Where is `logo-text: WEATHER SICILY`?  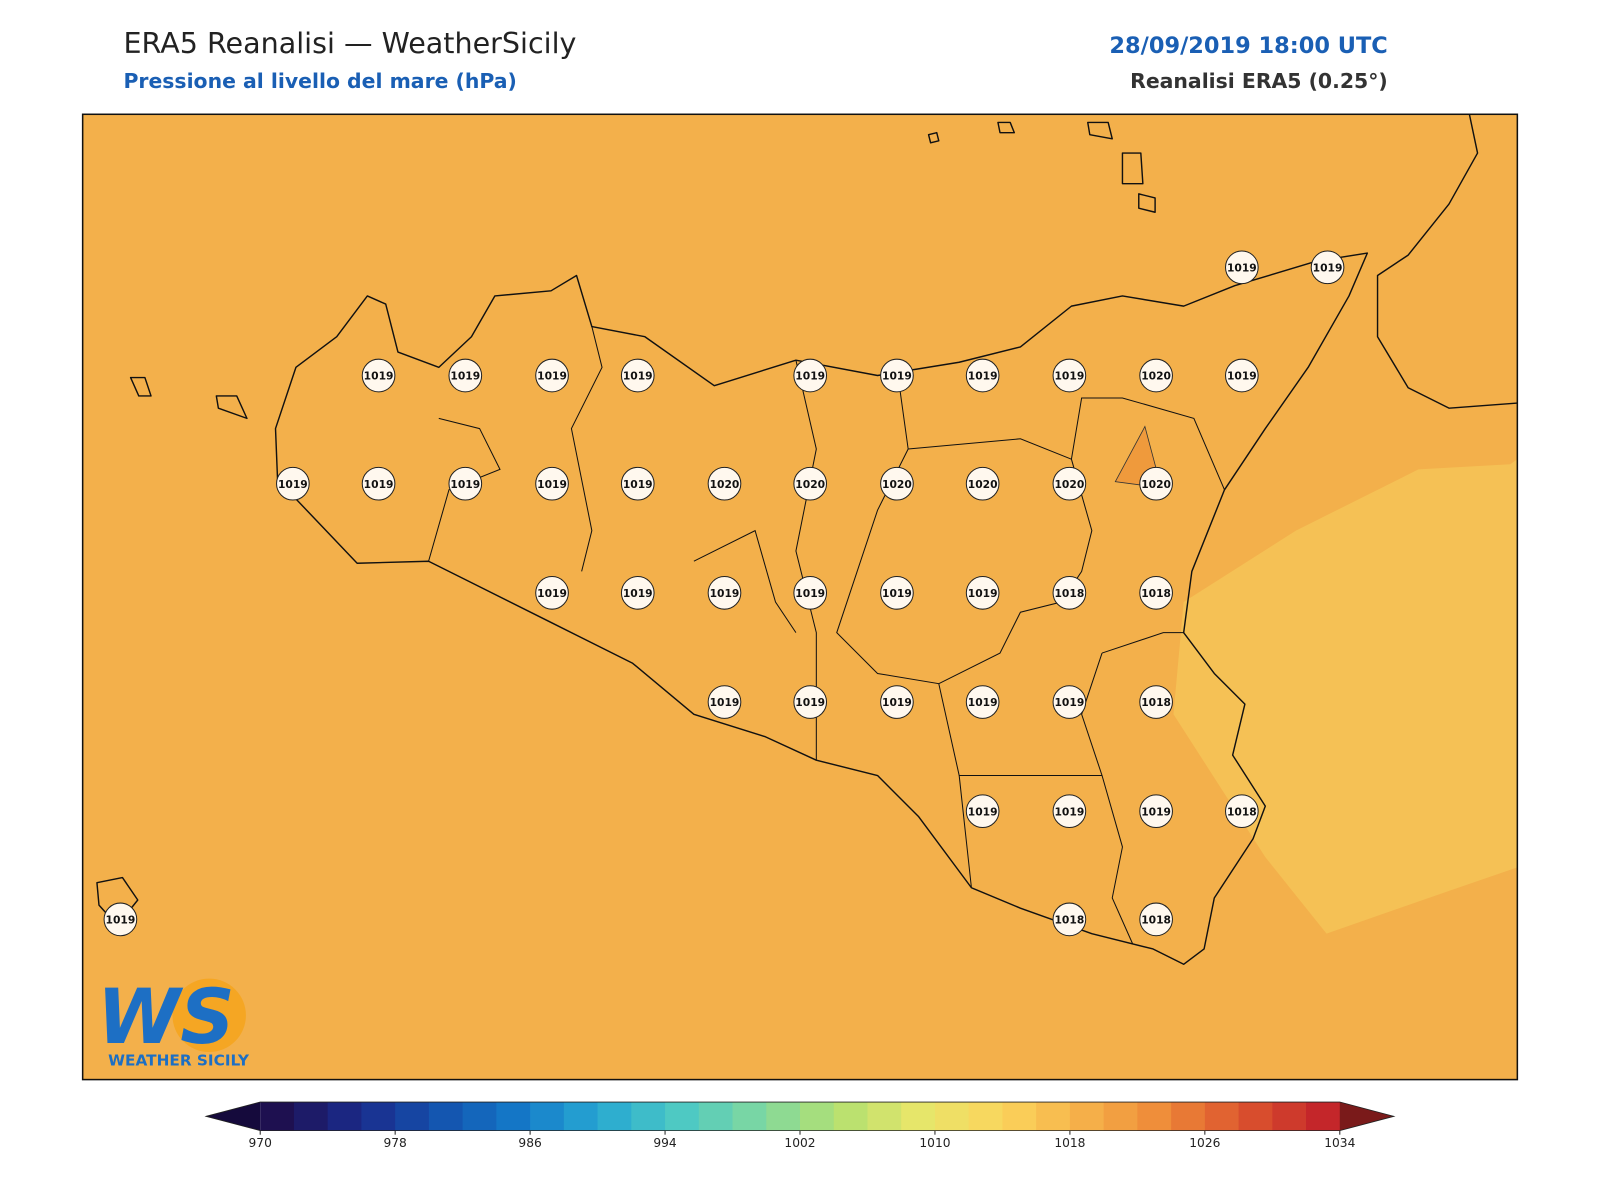 logo-text: WEATHER SICILY is located at coordinates (179, 1060).